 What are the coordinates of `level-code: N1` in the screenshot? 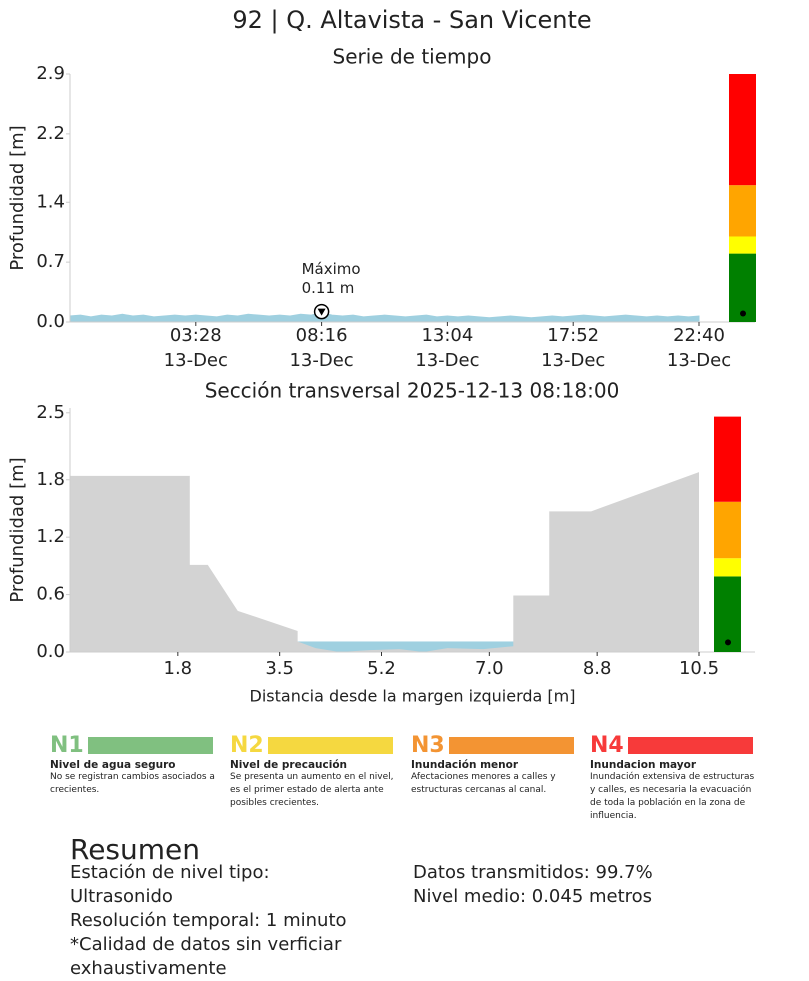 It's located at (67, 745).